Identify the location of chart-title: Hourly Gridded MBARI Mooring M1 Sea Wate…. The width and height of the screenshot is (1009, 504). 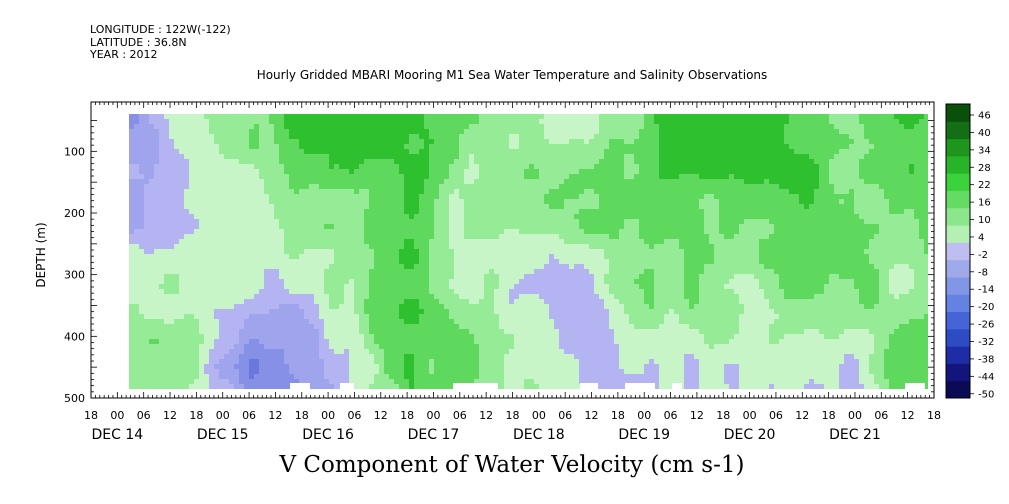
(512, 75).